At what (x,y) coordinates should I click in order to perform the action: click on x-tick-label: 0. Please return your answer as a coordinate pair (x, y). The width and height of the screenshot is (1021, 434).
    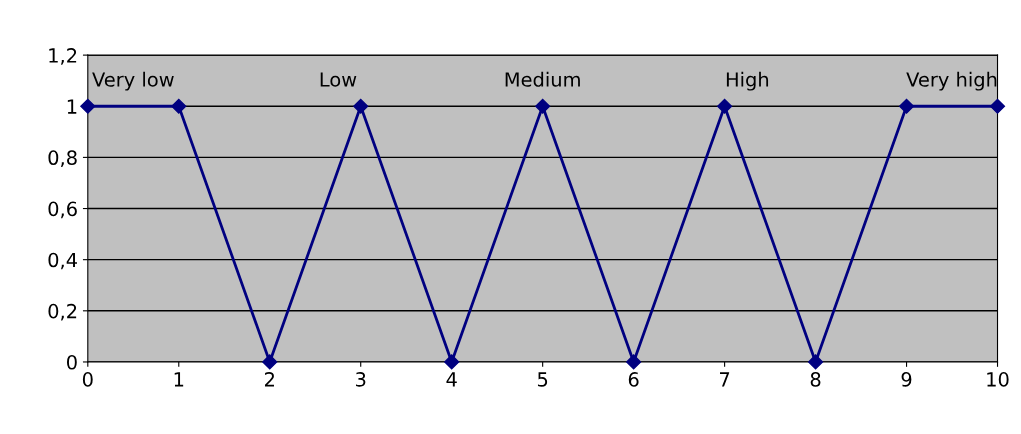
    Looking at the image, I should click on (87, 379).